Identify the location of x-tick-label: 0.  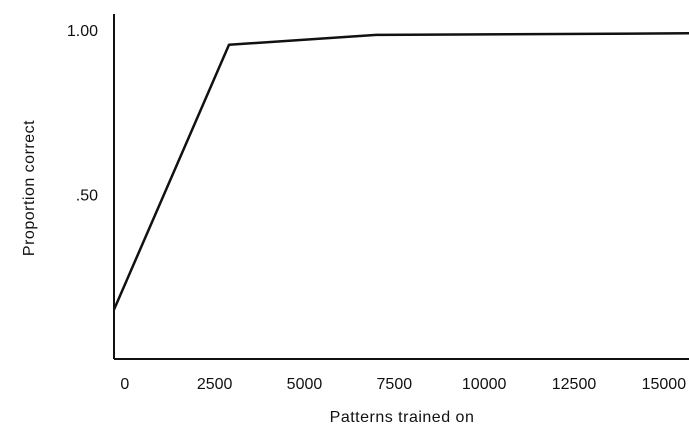
(124, 384).